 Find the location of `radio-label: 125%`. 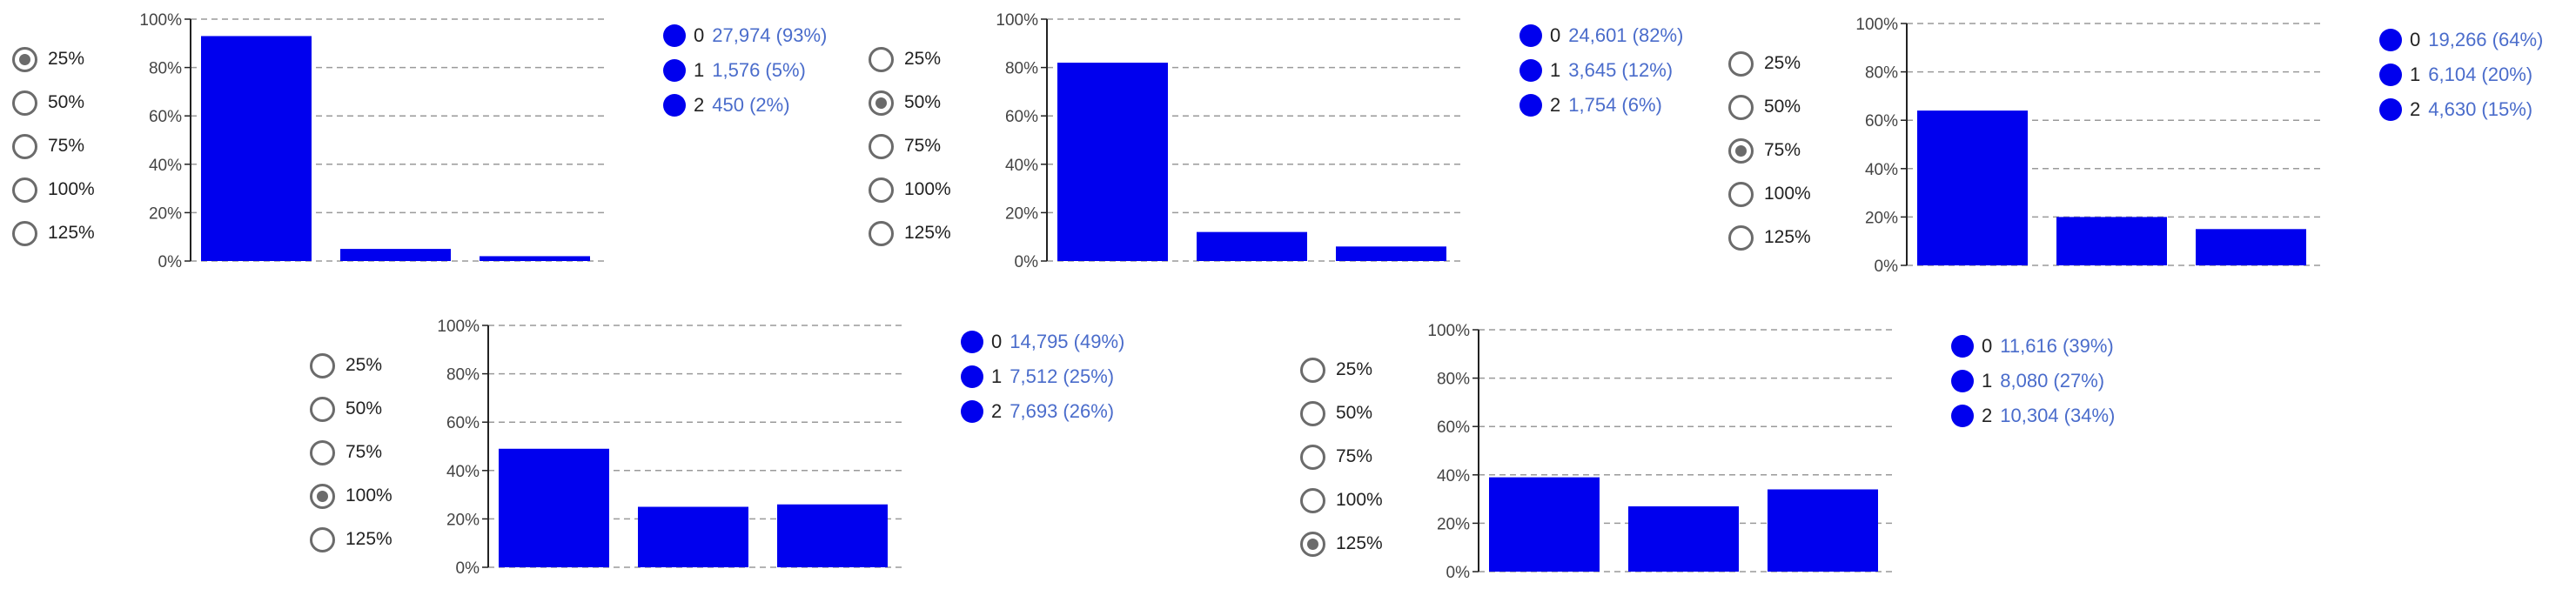

radio-label: 125% is located at coordinates (1788, 237).